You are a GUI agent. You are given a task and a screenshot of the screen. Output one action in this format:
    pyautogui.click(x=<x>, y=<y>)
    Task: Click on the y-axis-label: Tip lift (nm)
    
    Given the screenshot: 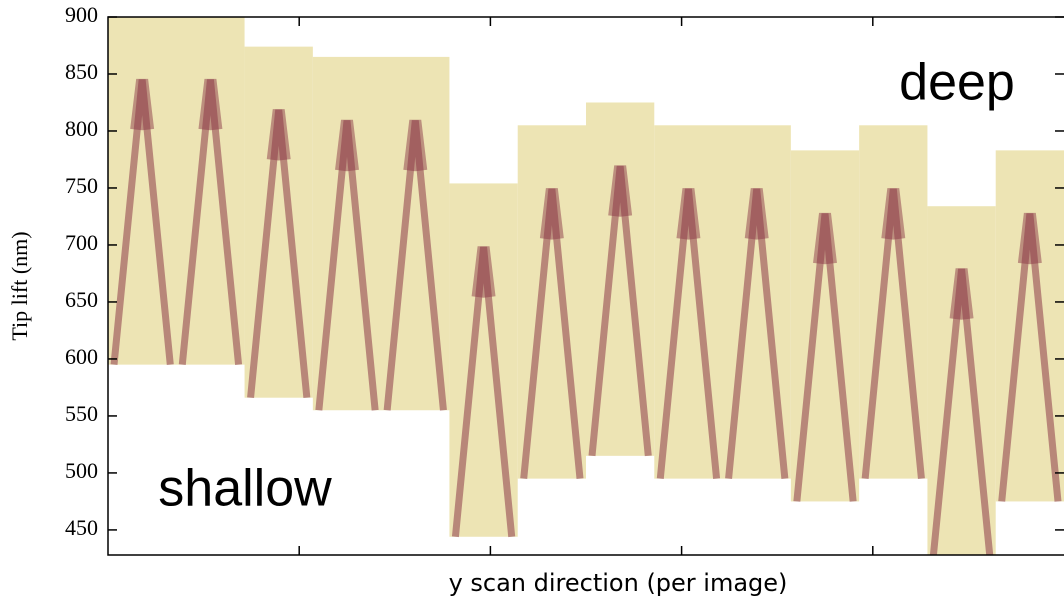 What is the action you would take?
    pyautogui.click(x=19, y=285)
    